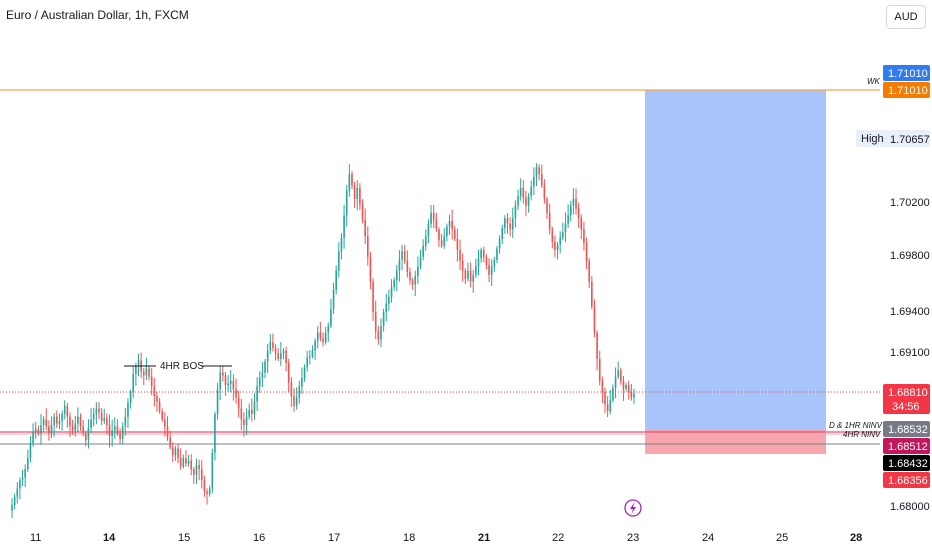  What do you see at coordinates (908, 481) in the screenshot?
I see `red-price-text: 1.68356` at bounding box center [908, 481].